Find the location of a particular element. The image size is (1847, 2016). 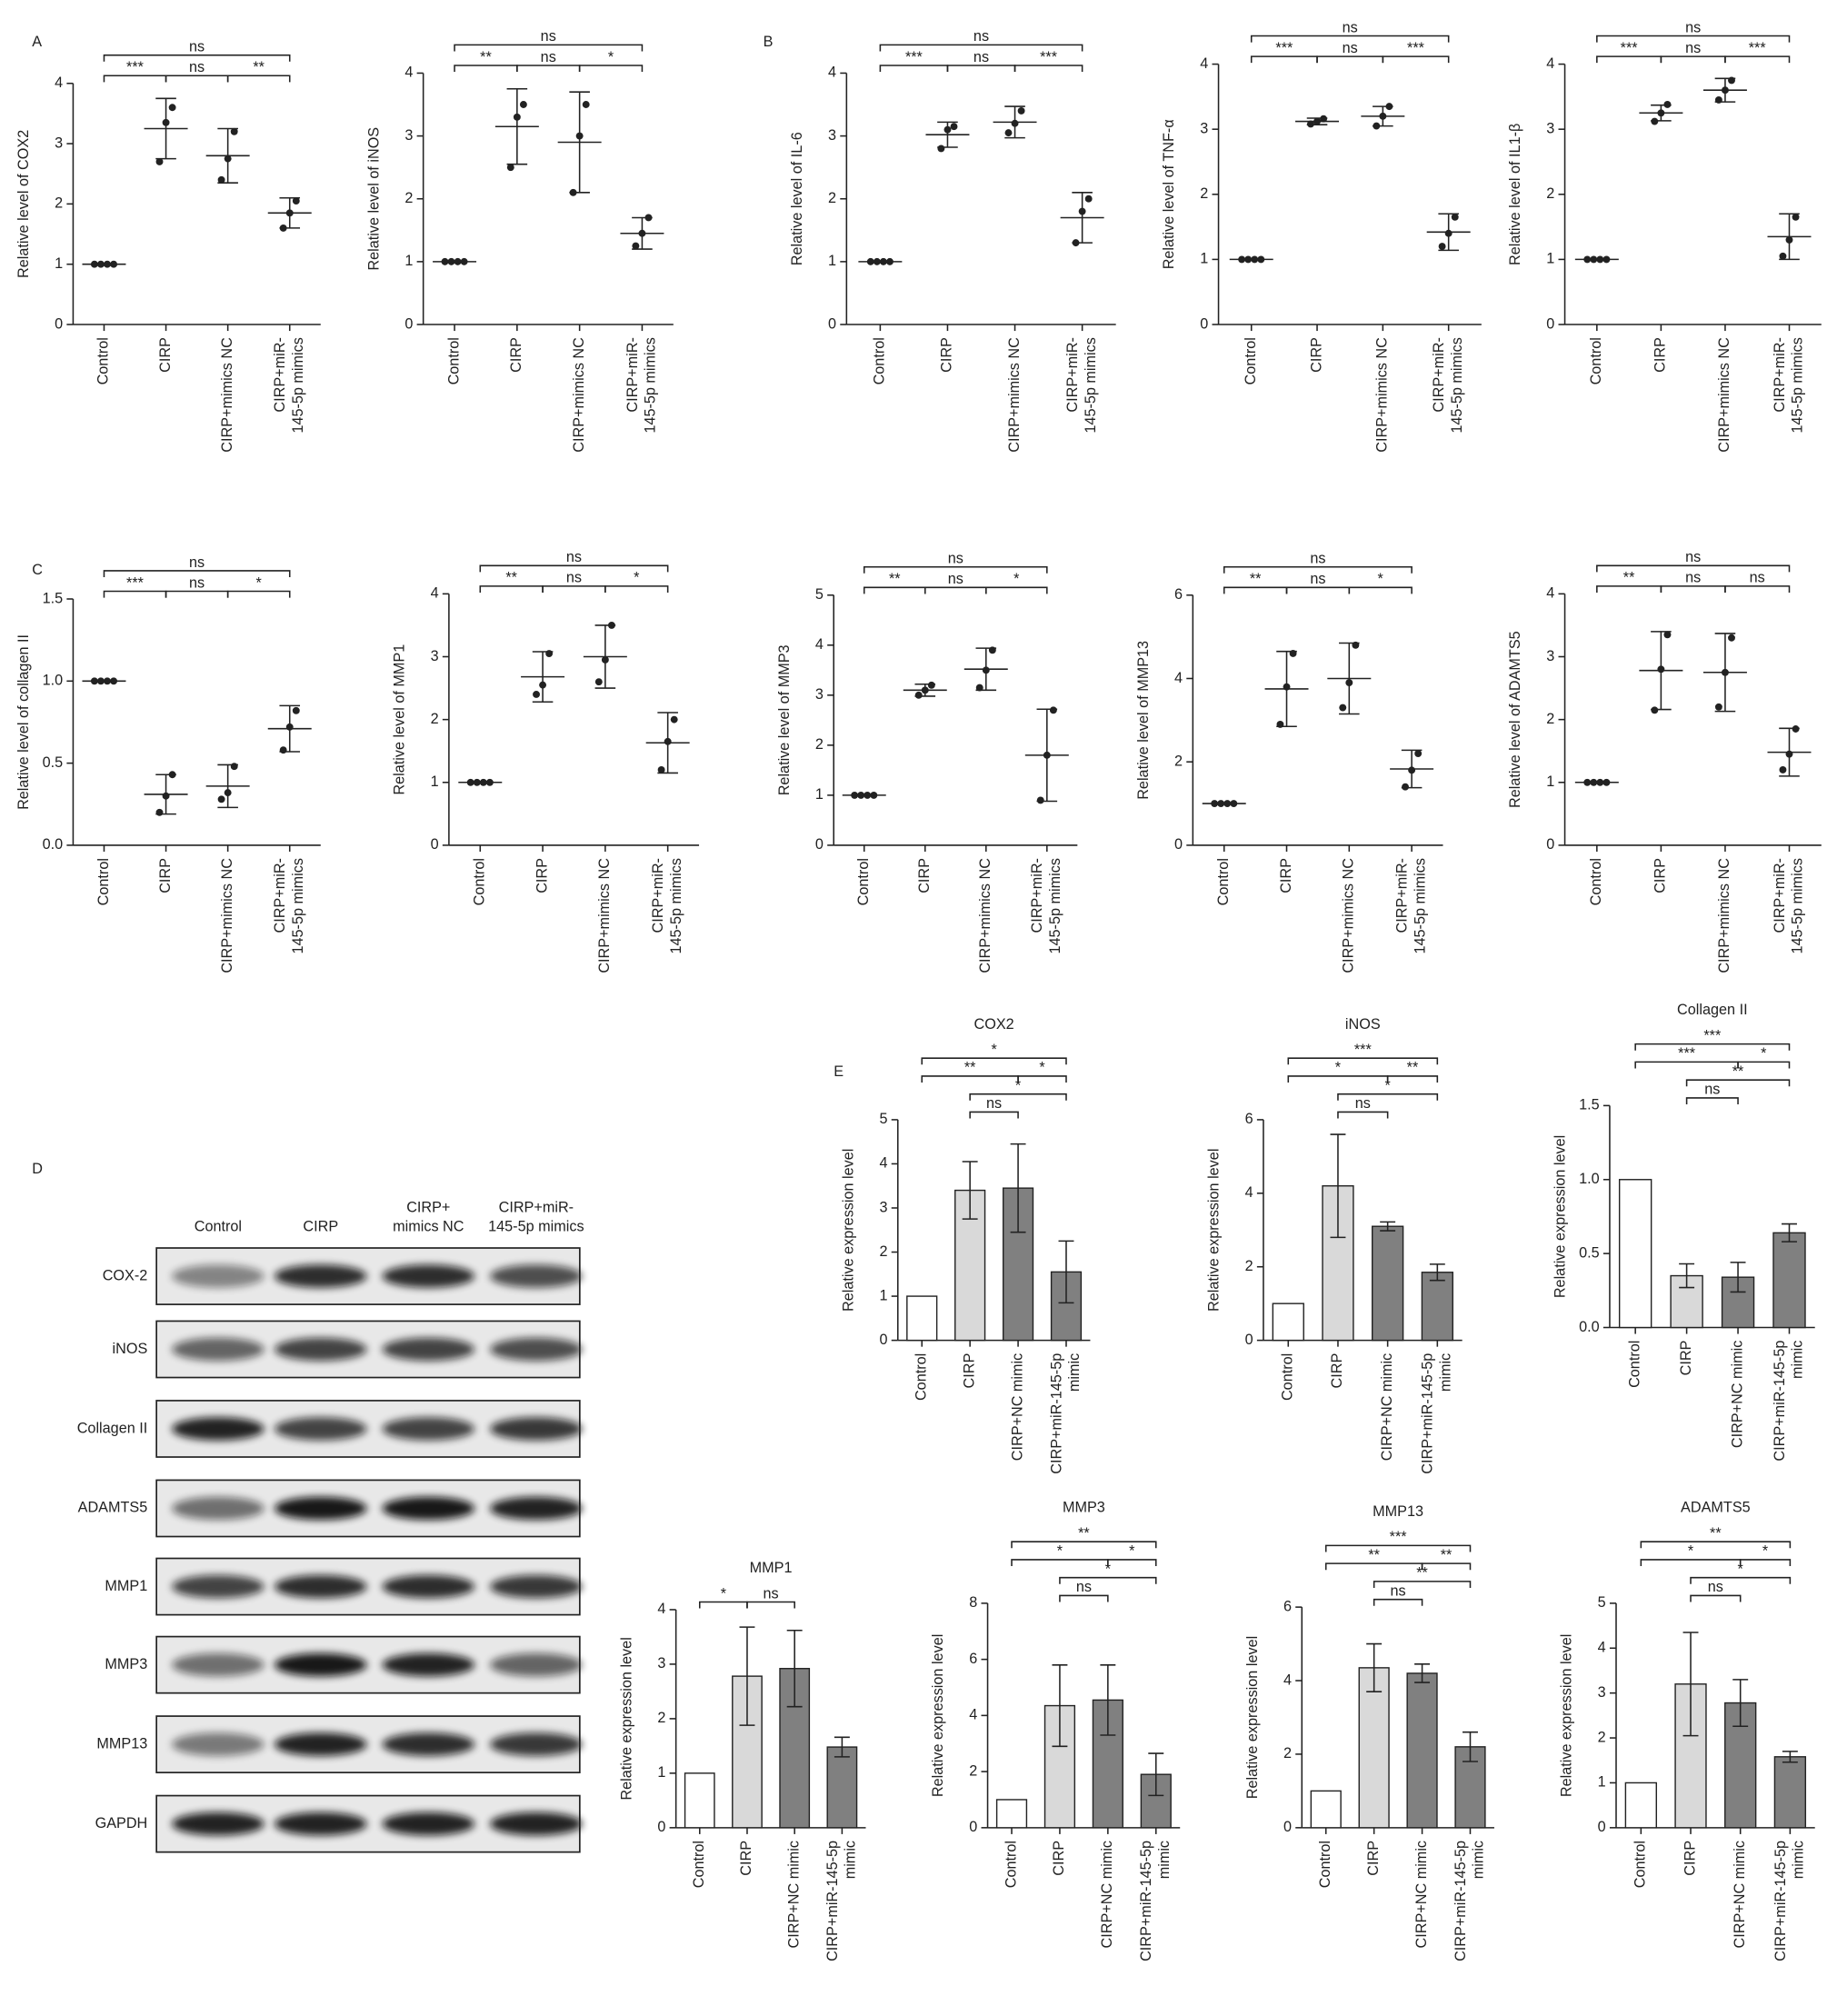

panel-label: E is located at coordinates (839, 1072).